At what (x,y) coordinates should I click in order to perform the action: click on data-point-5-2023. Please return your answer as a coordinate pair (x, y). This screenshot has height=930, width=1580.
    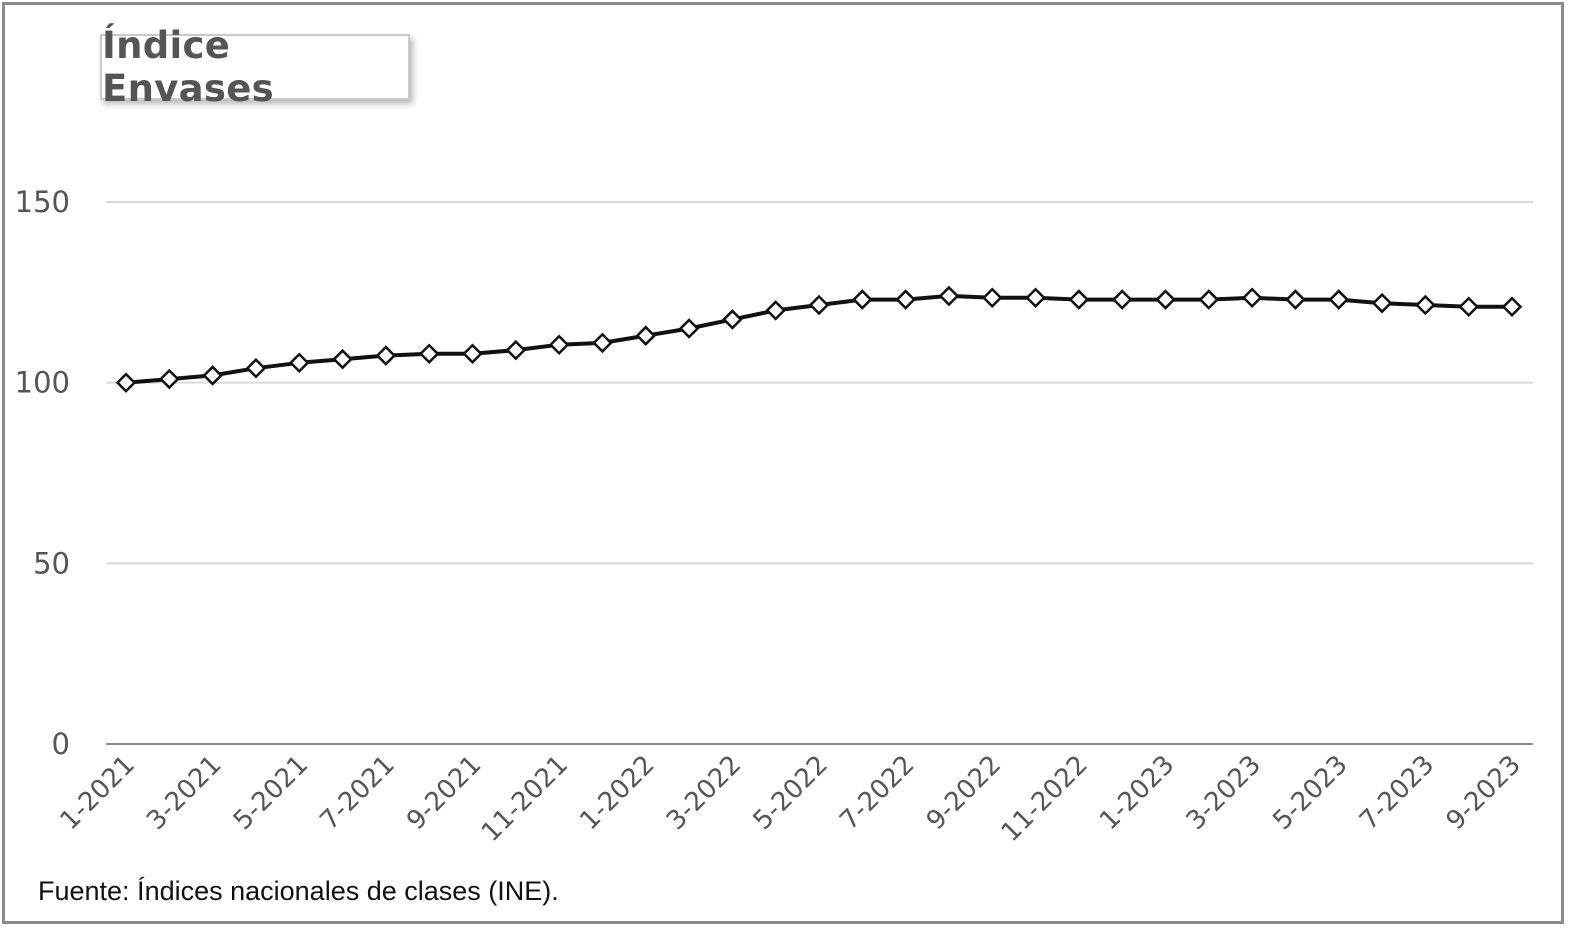
    Looking at the image, I should click on (1339, 299).